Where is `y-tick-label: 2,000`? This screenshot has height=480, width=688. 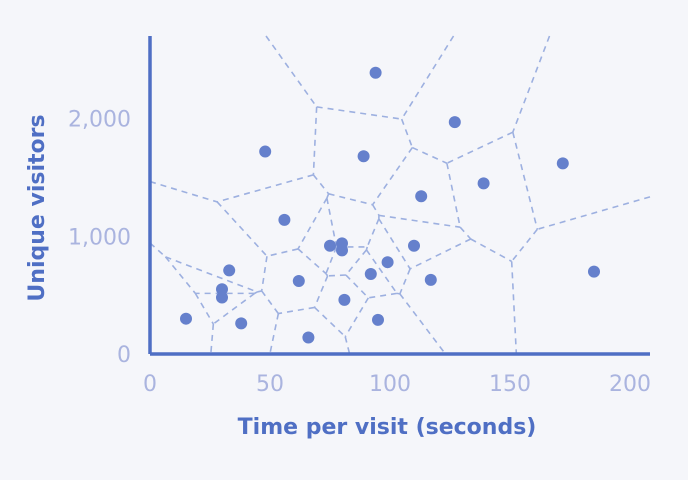
y-tick-label: 2,000 is located at coordinates (99, 120).